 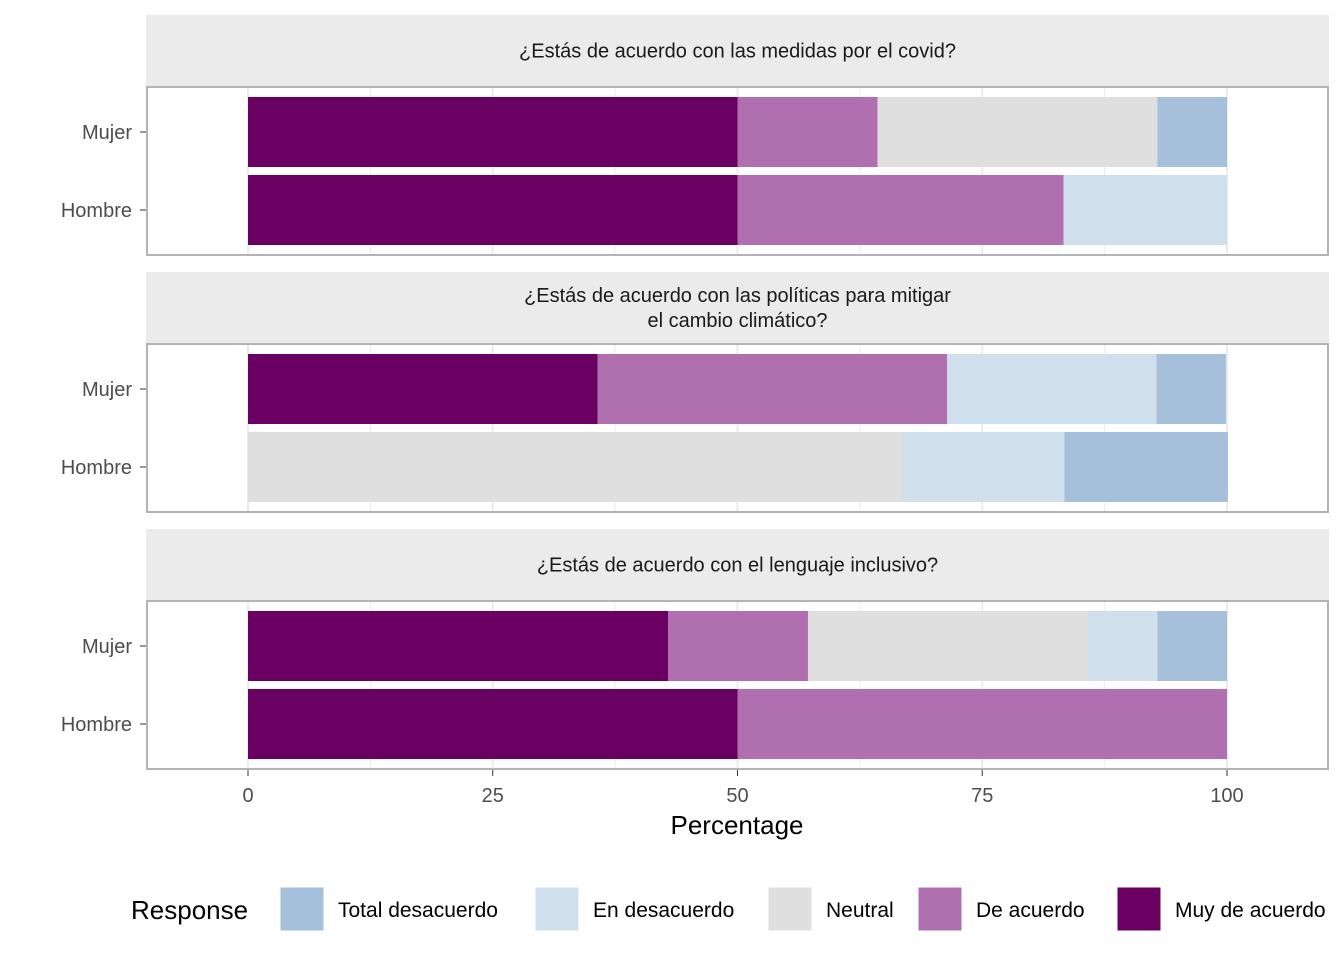 I want to click on legend-item-neutral: Neutral, so click(x=830, y=909).